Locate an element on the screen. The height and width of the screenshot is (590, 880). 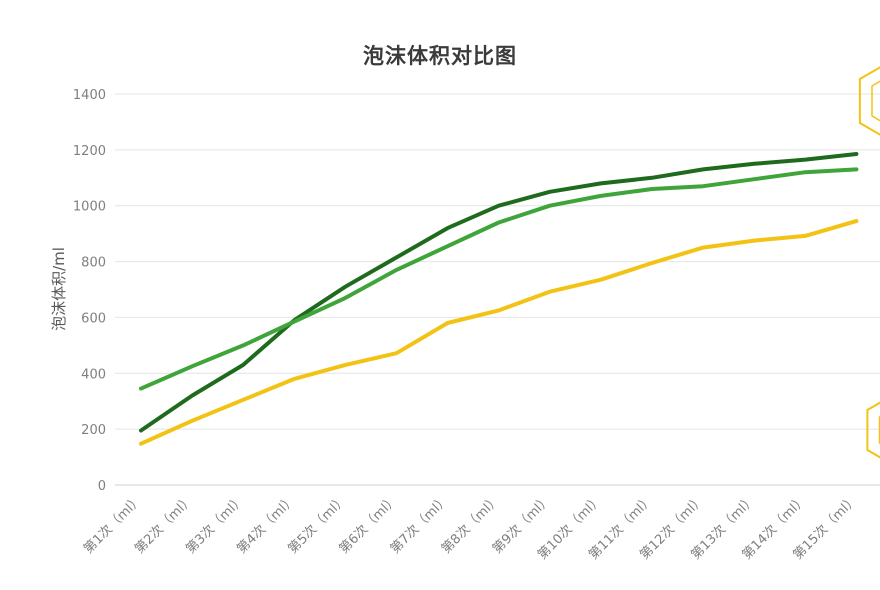
y-tick-label: 1200 is located at coordinates (89, 151).